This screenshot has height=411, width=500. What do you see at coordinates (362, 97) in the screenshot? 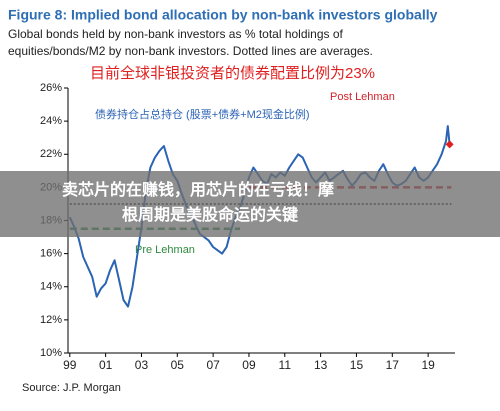
I see `average-label: Post Lehman` at bounding box center [362, 97].